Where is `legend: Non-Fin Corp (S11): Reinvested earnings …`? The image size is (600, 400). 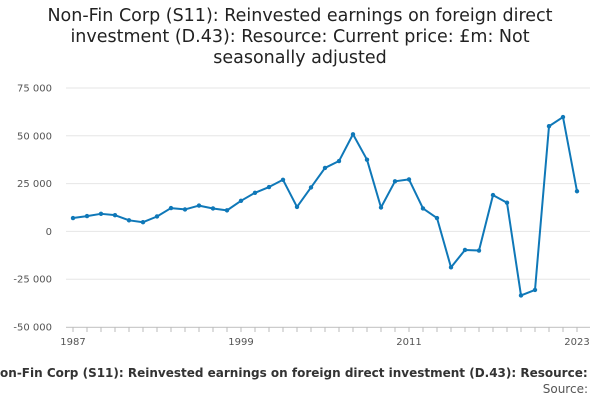
legend: Non-Fin Corp (S11): Reinvested earnings … is located at coordinates (295, 373).